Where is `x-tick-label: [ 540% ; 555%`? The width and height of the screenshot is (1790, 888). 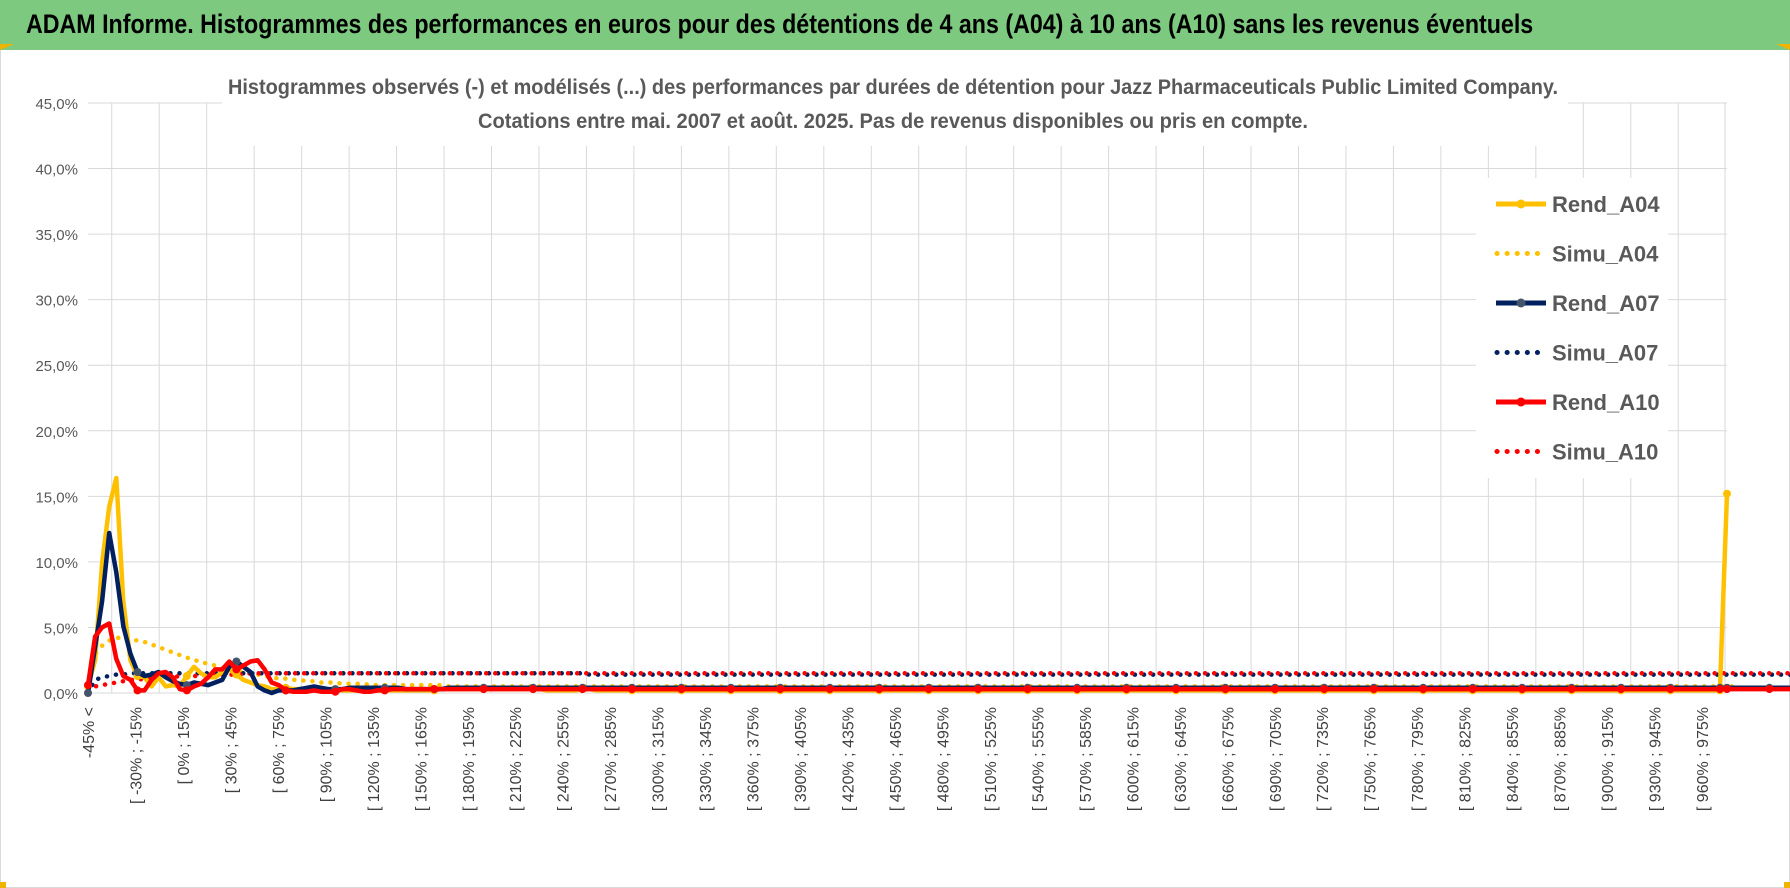 x-tick-label: [ 540% ; 555% is located at coordinates (1038, 759).